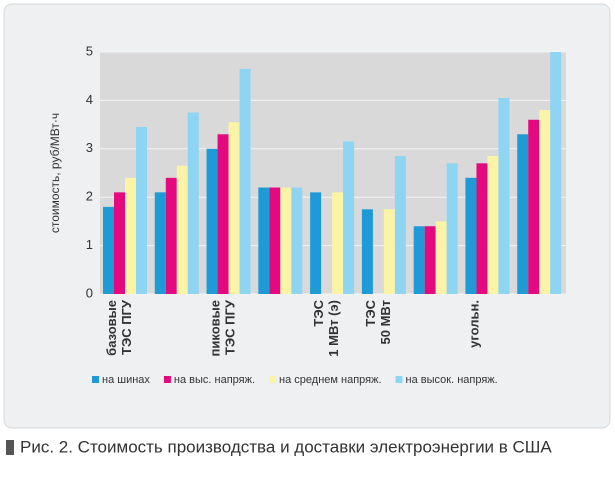 This screenshot has width=615, height=477. I want to click on legend-label: на высок. напряж., so click(452, 380).